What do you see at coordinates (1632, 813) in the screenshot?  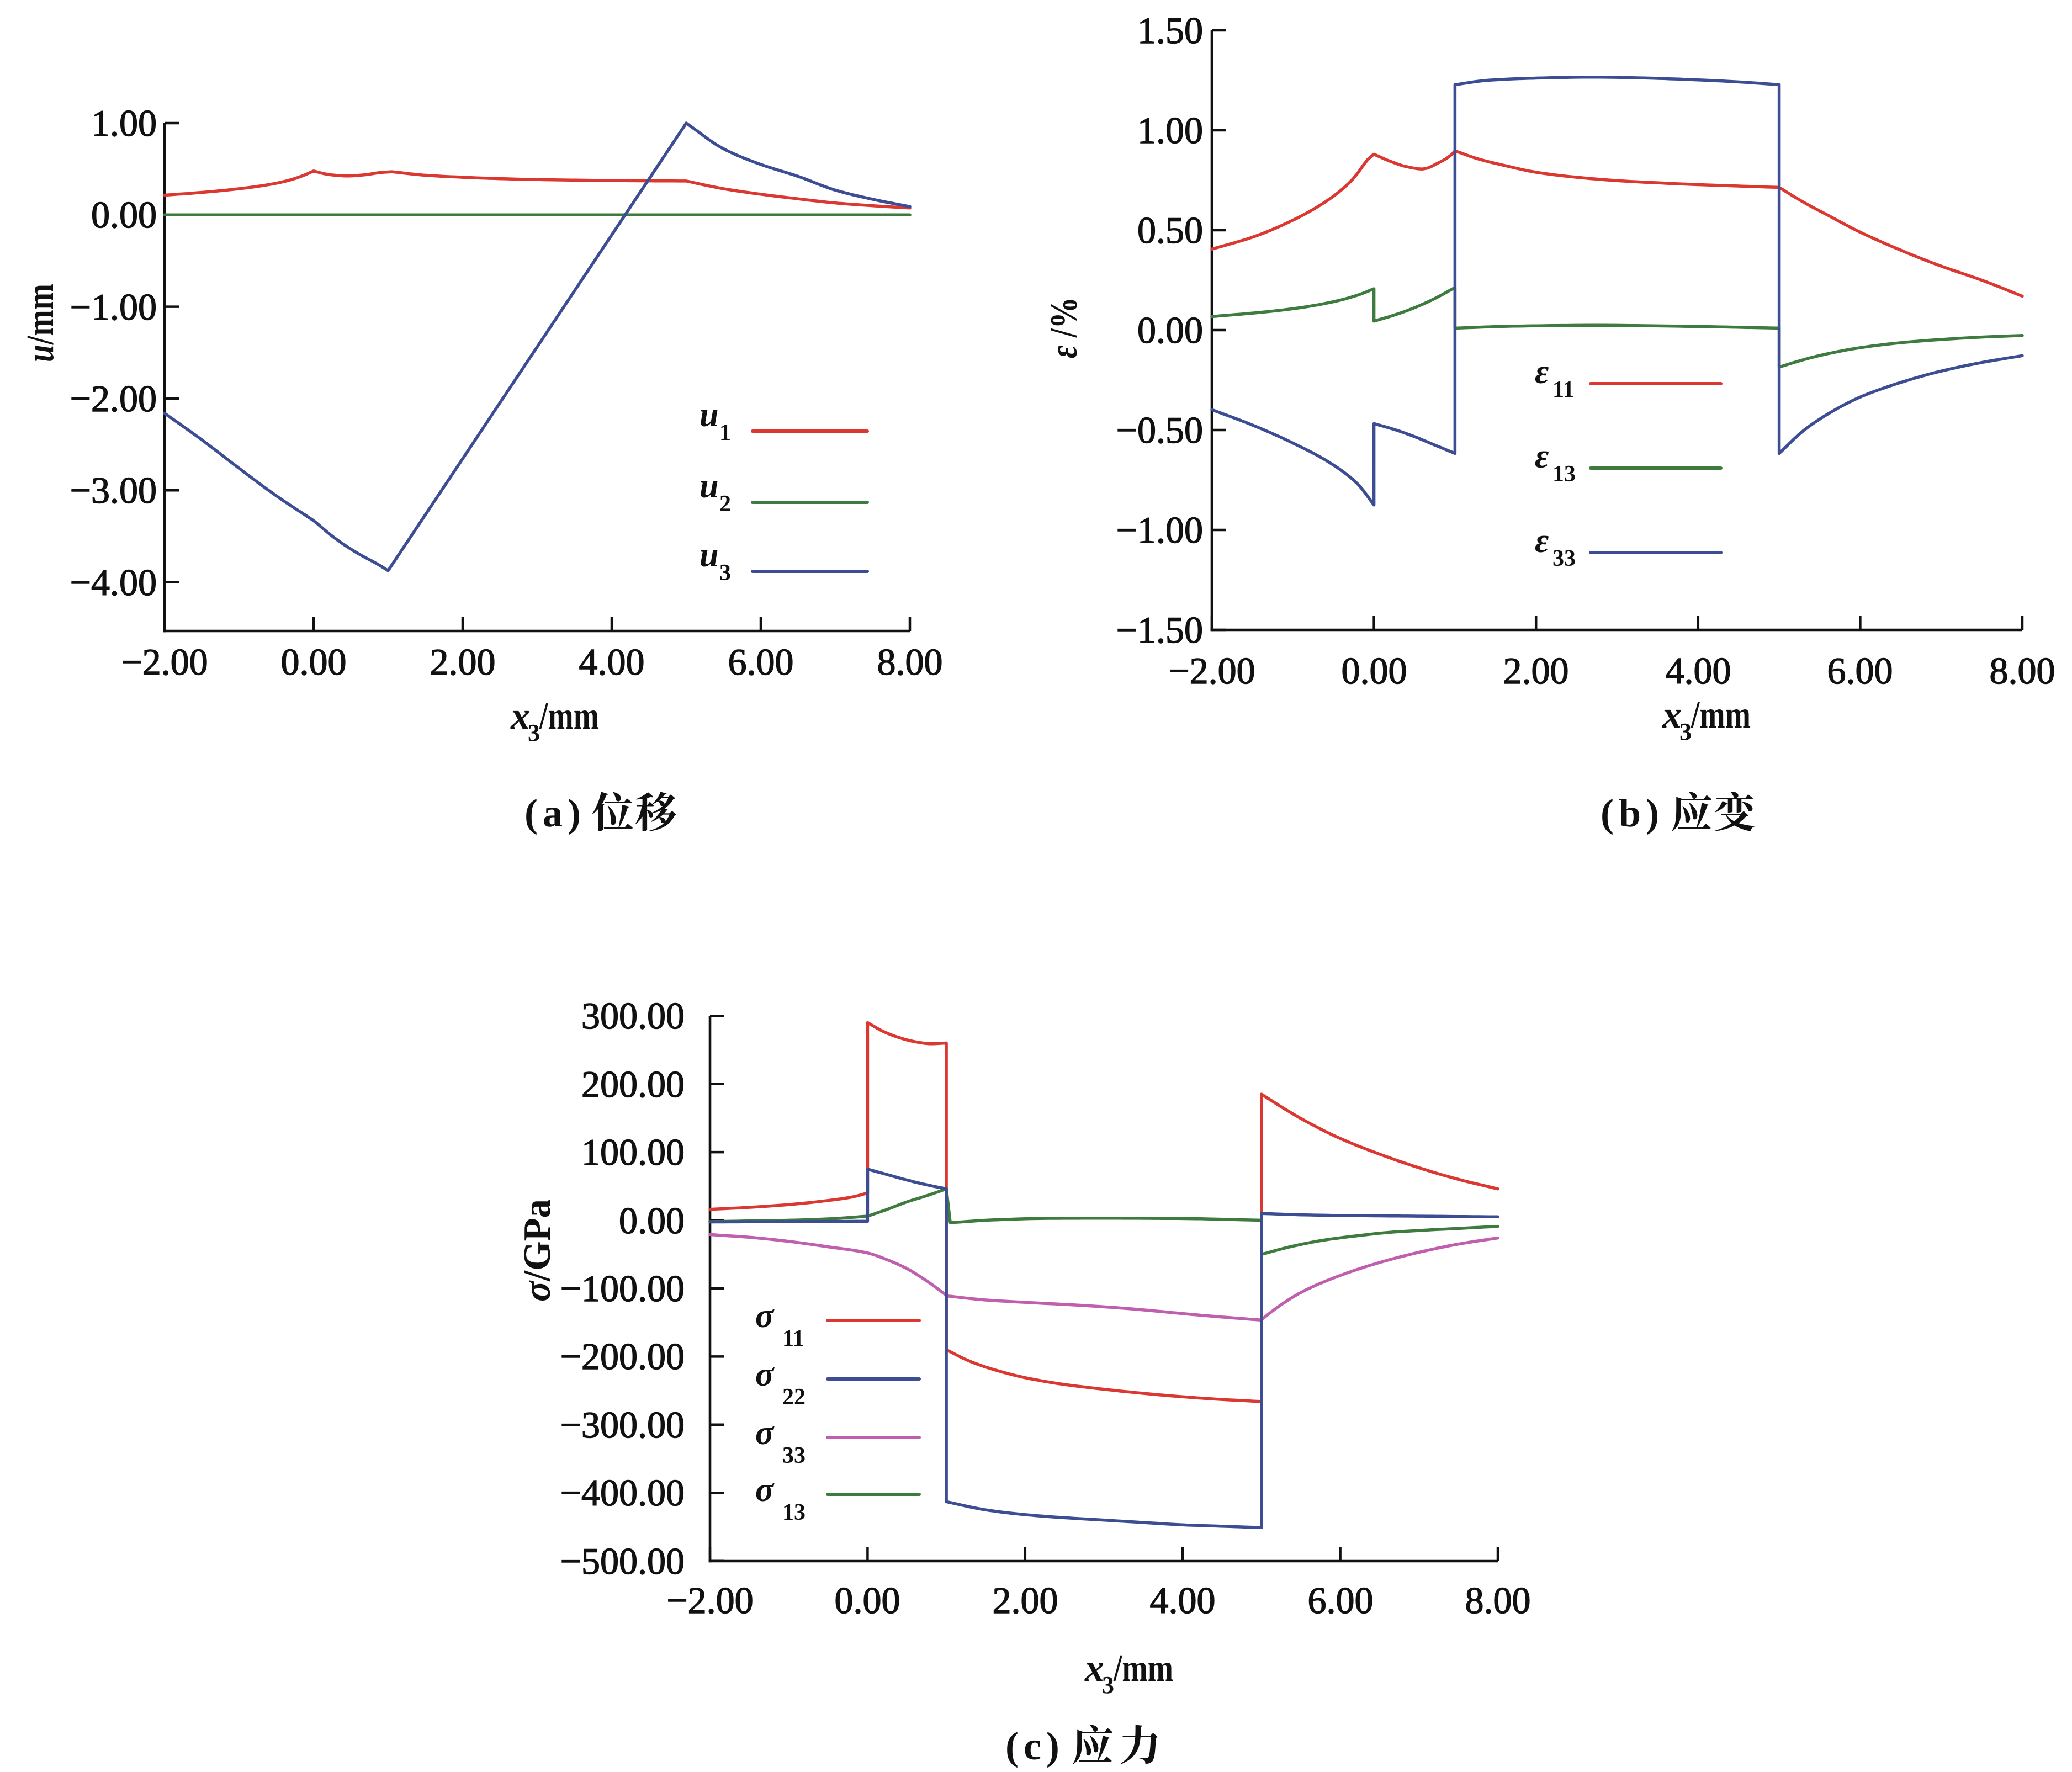 I see `svg-text: (b)` at bounding box center [1632, 813].